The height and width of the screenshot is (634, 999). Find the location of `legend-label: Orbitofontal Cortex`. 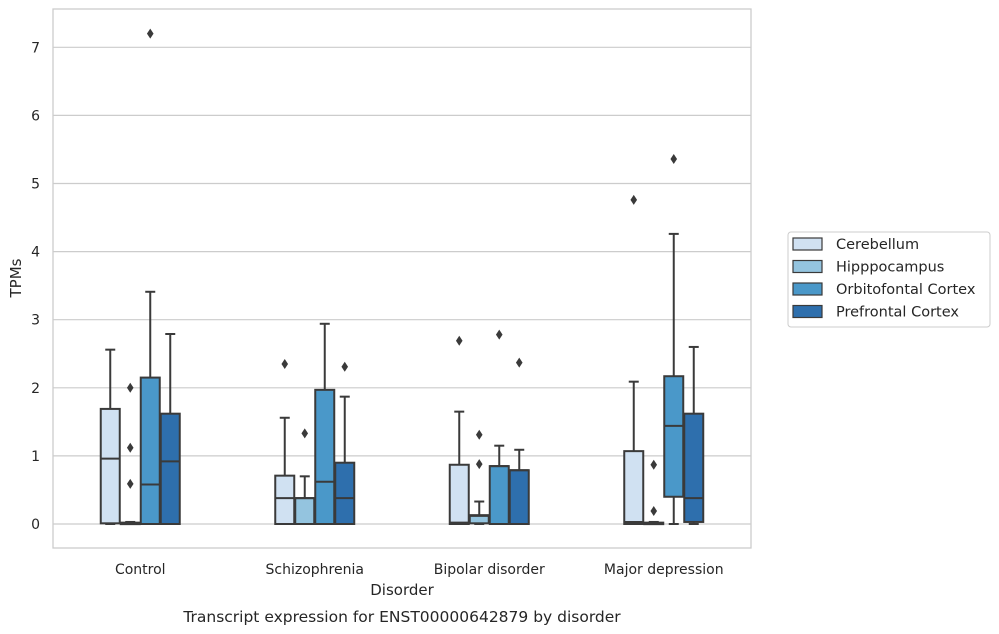

legend-label: Orbitofontal Cortex is located at coordinates (906, 290).